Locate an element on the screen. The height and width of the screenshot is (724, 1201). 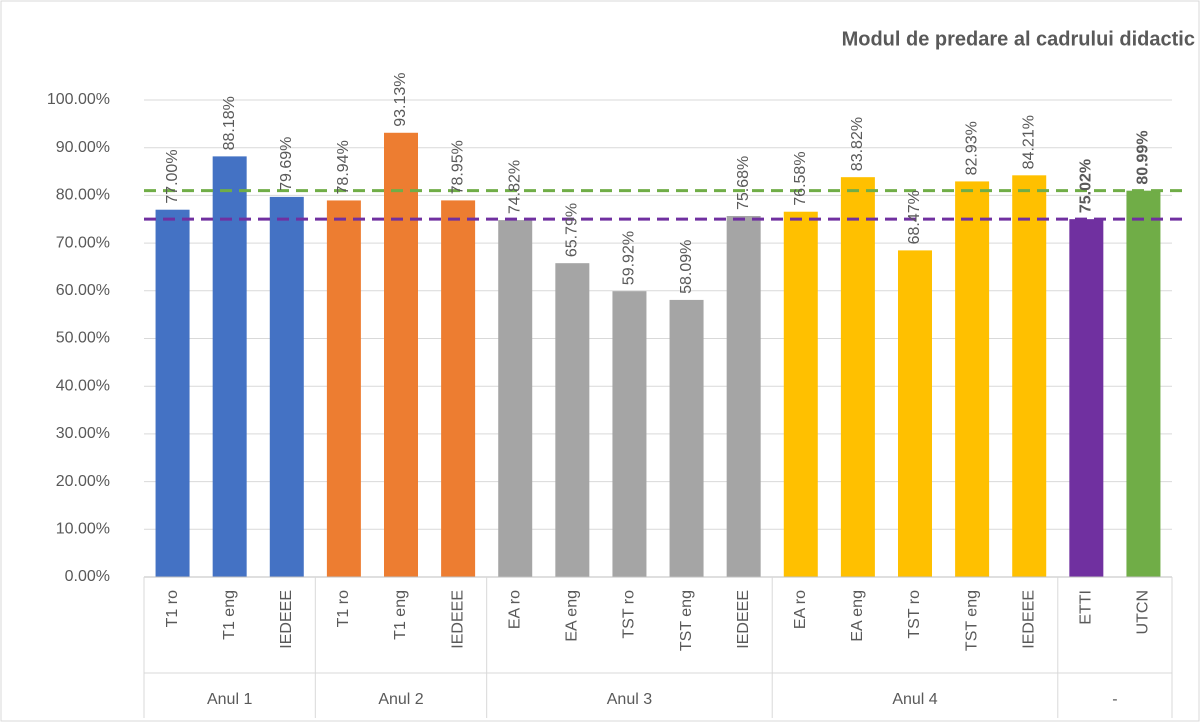
y-tick-label: 10.00% is located at coordinates (83, 529).